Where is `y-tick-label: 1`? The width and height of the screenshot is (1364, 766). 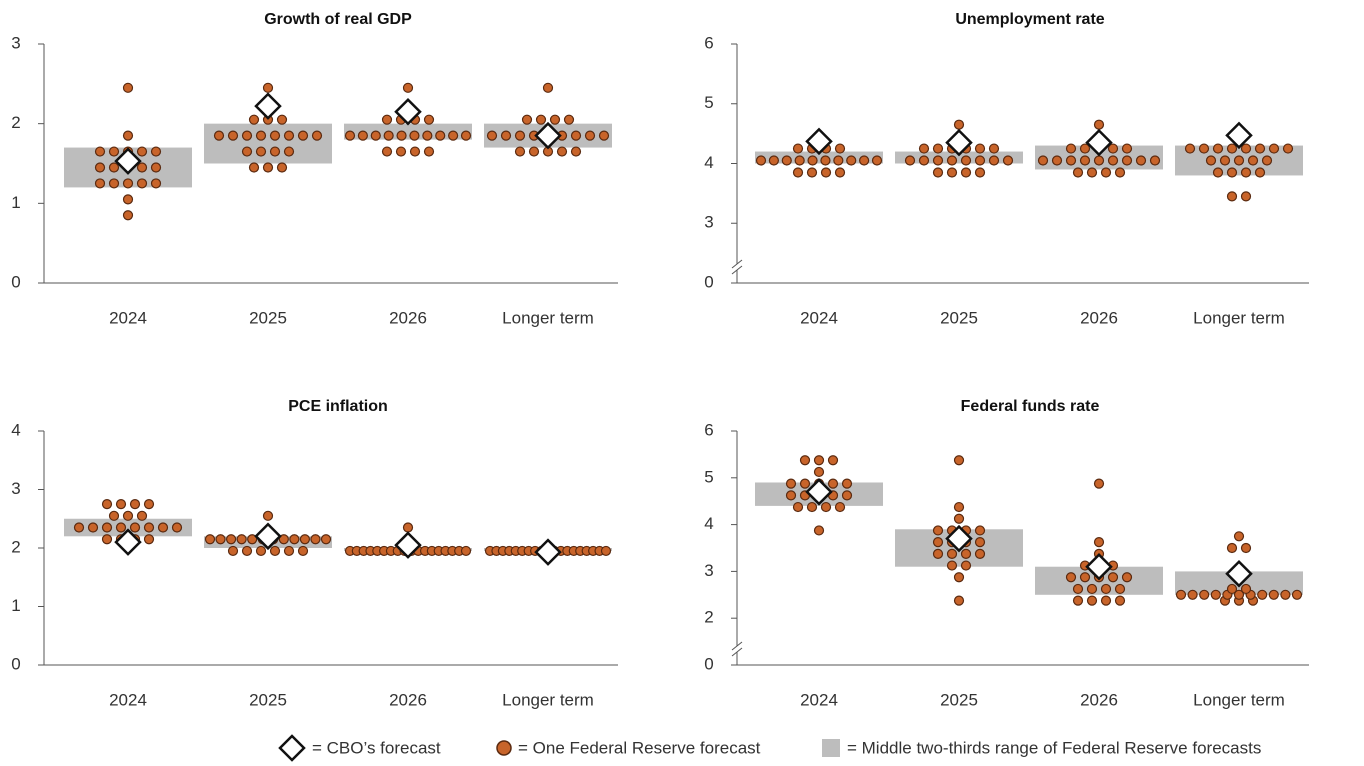
y-tick-label: 1 is located at coordinates (15, 605).